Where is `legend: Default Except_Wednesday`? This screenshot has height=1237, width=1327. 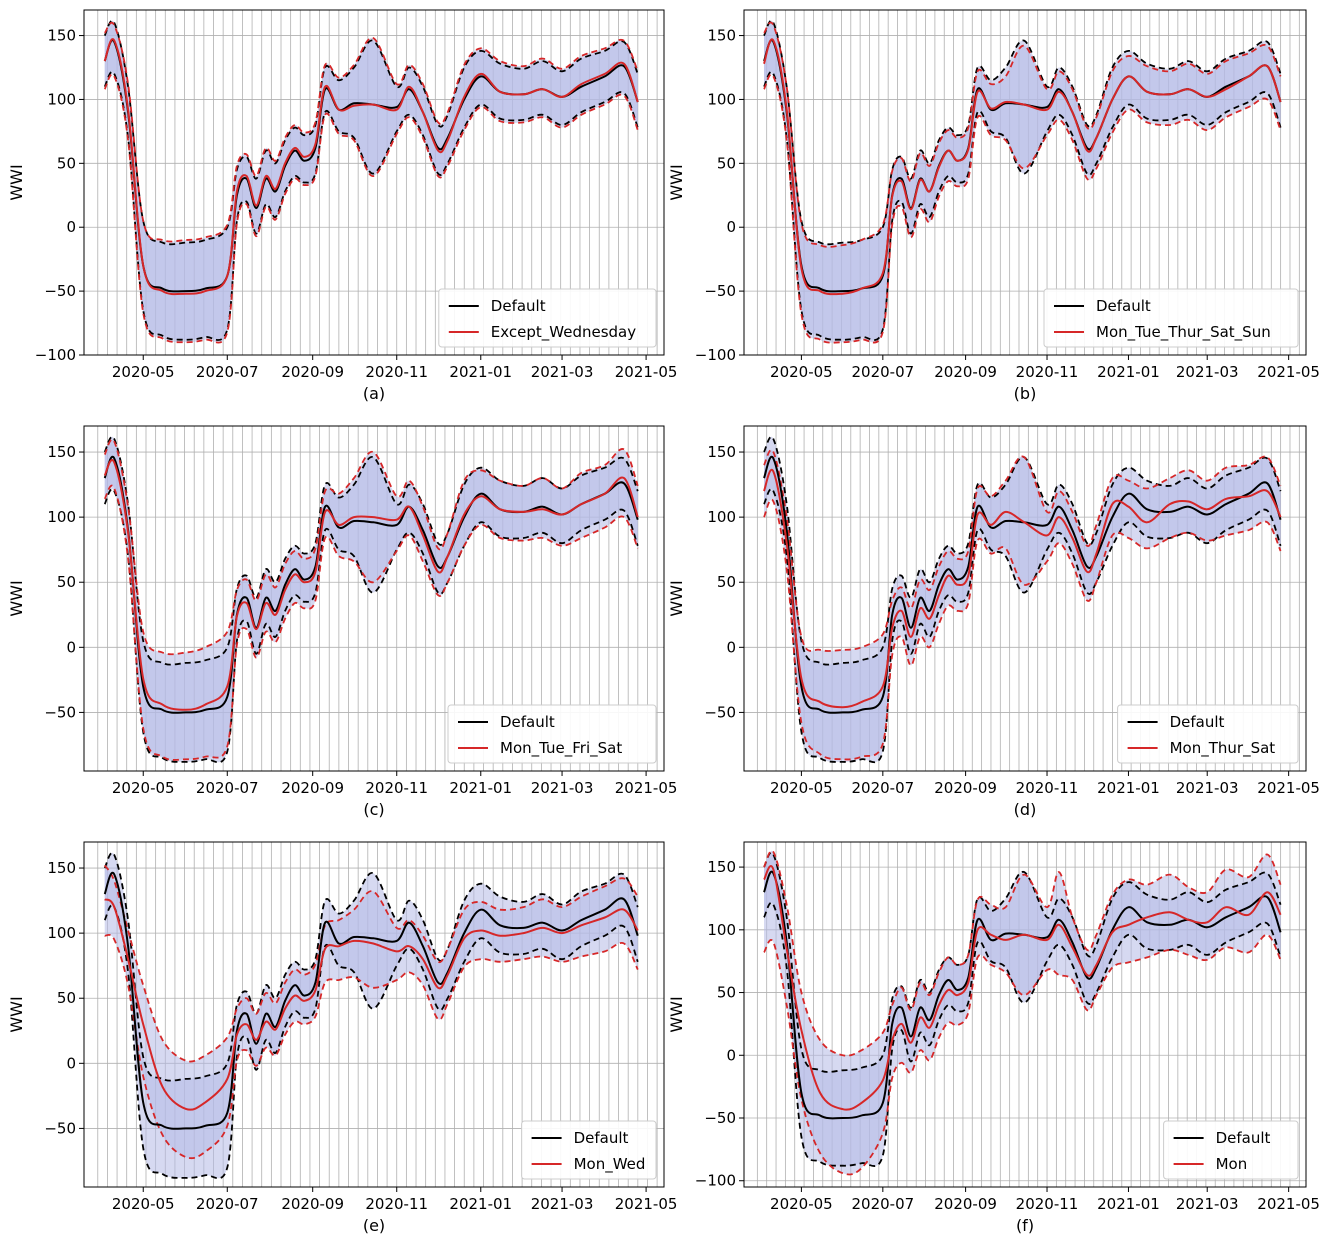 legend: Default Except_Wednesday is located at coordinates (547, 318).